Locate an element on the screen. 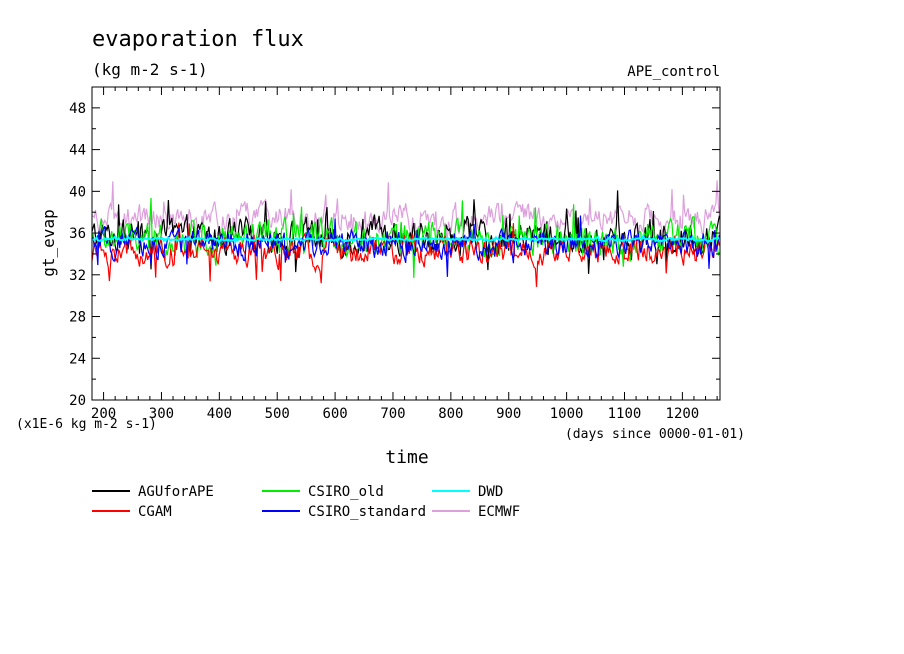 Image resolution: width=904 pixels, height=654 pixels. legend-label: CGAM is located at coordinates (155, 512).